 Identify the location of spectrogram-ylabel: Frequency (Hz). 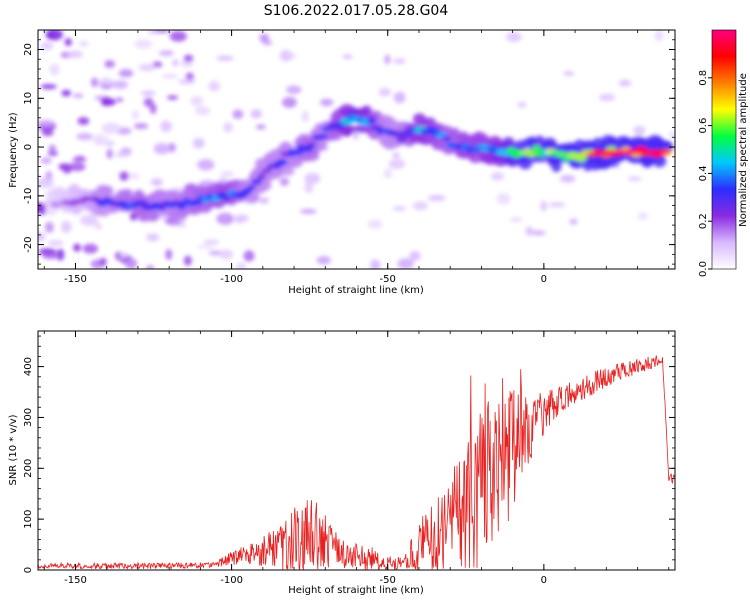
(13, 150).